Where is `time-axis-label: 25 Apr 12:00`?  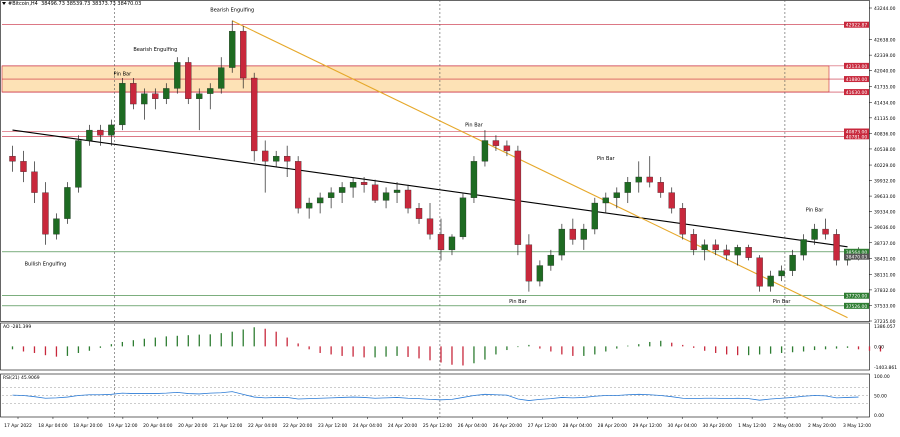 time-axis-label: 25 Apr 12:00 is located at coordinates (437, 426).